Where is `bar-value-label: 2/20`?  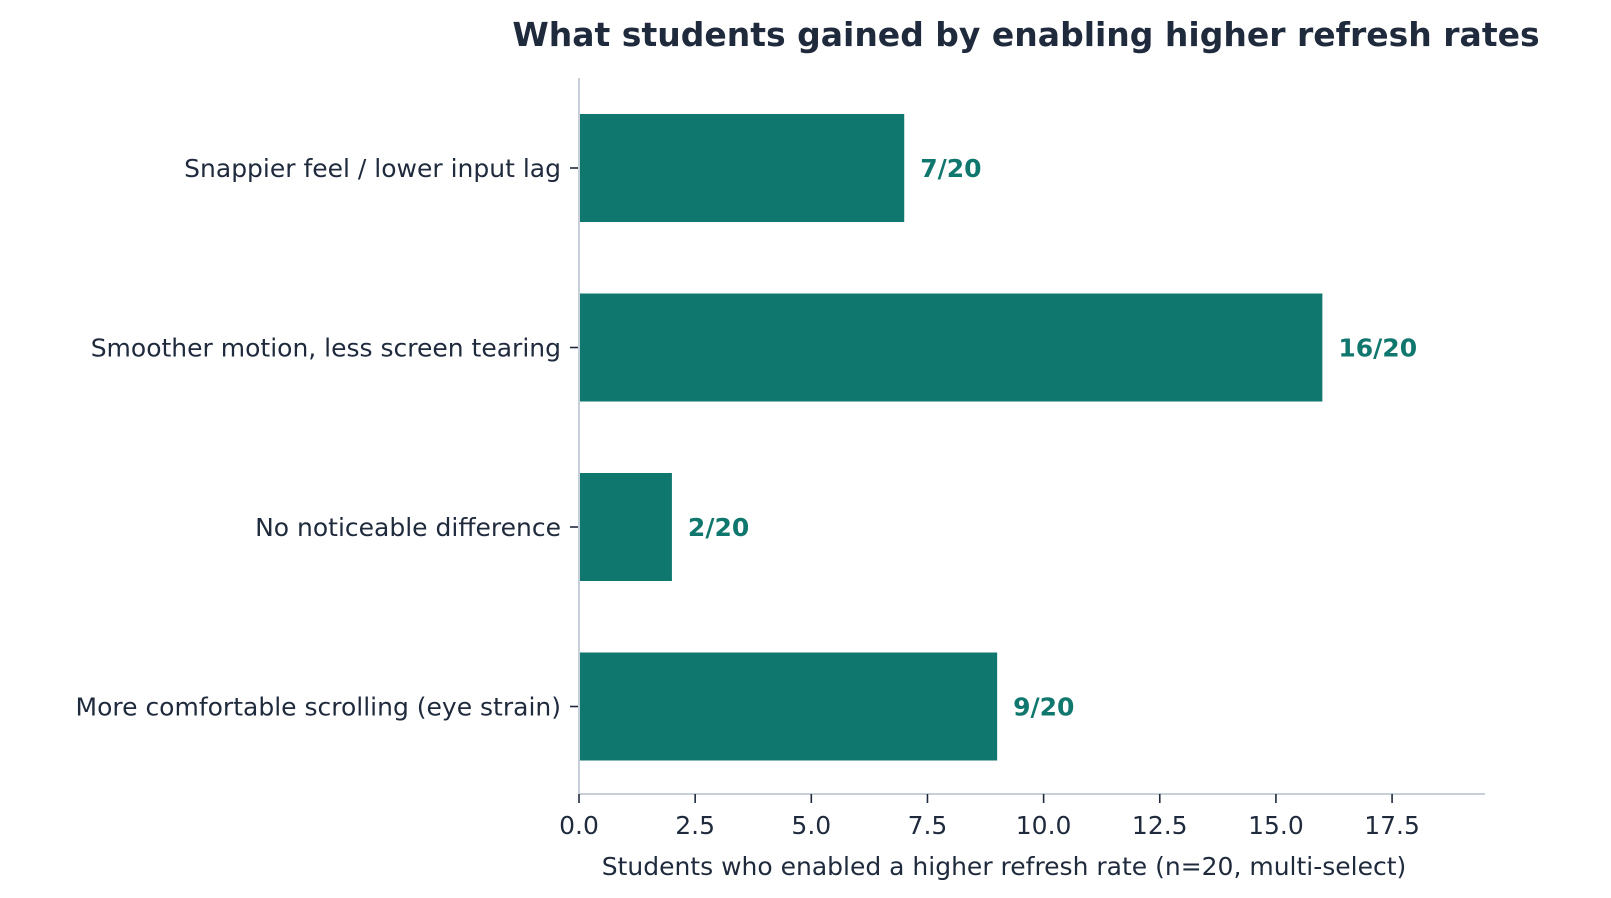 bar-value-label: 2/20 is located at coordinates (718, 527).